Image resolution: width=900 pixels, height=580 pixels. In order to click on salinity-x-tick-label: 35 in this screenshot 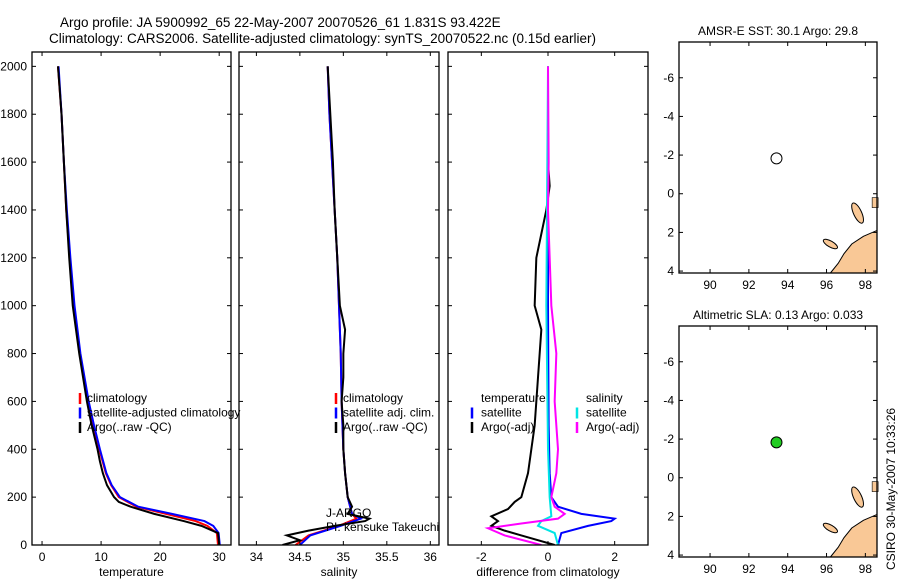, I will do `click(344, 557)`.